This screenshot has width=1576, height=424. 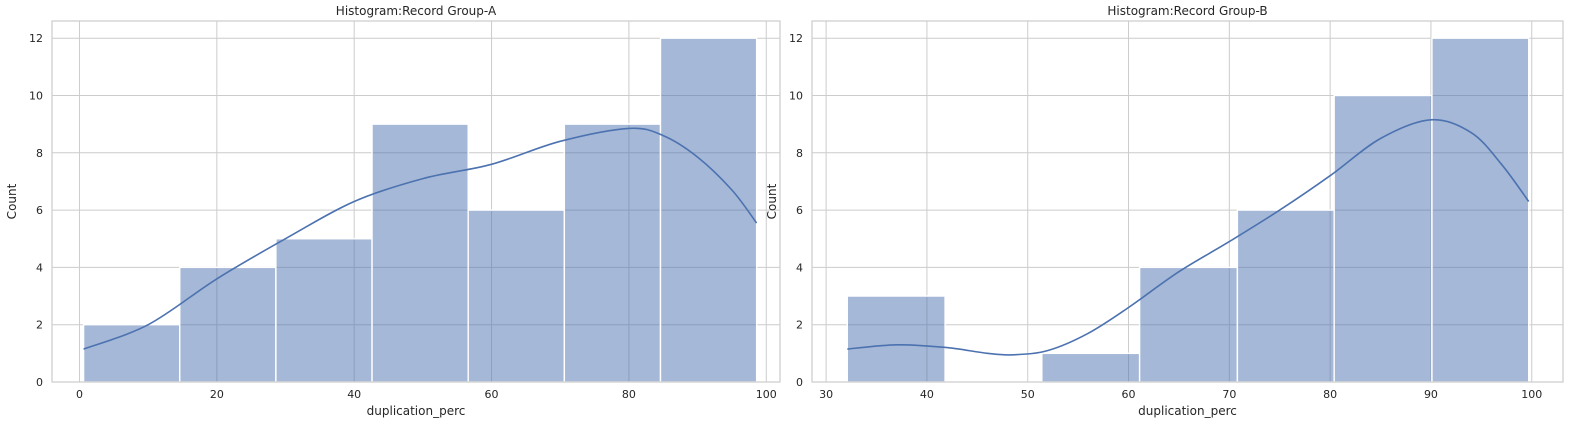 I want to click on x-tick-label: 20, so click(x=217, y=394).